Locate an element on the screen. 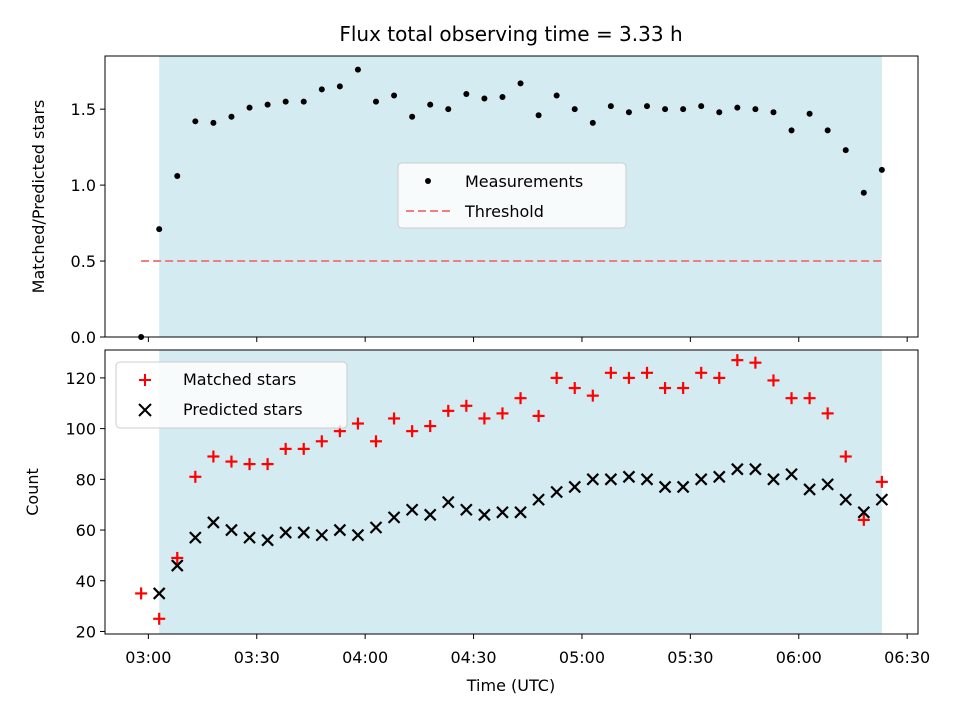  bottom-y-tick-label: 40 is located at coordinates (86, 581).